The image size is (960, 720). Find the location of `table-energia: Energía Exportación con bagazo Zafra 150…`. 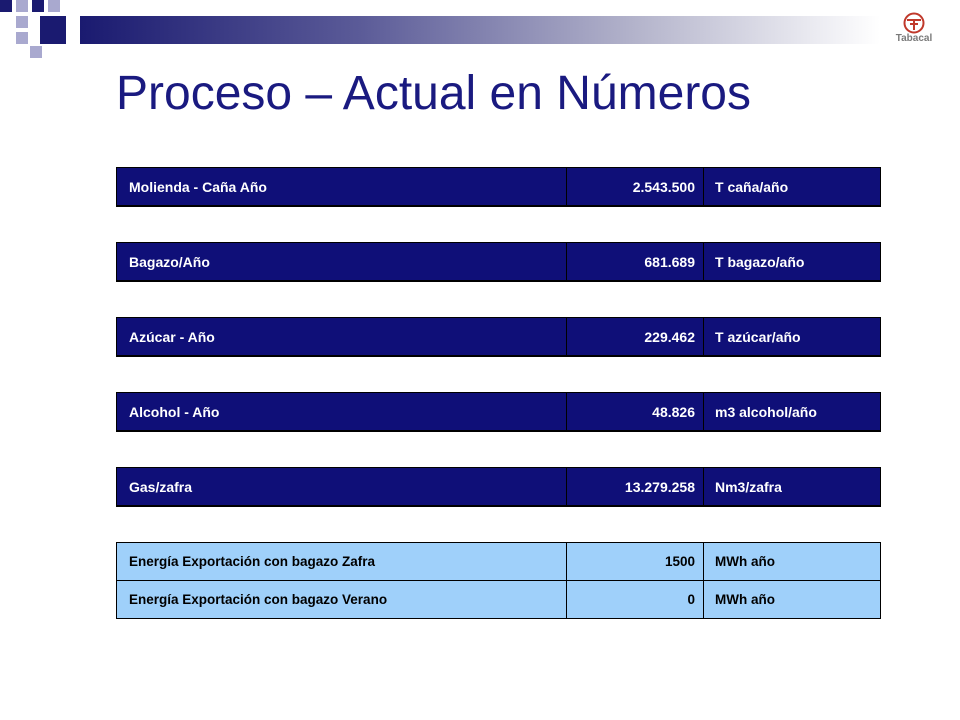

table-energia: Energía Exportación con bagazo Zafra 150… is located at coordinates (498, 580).